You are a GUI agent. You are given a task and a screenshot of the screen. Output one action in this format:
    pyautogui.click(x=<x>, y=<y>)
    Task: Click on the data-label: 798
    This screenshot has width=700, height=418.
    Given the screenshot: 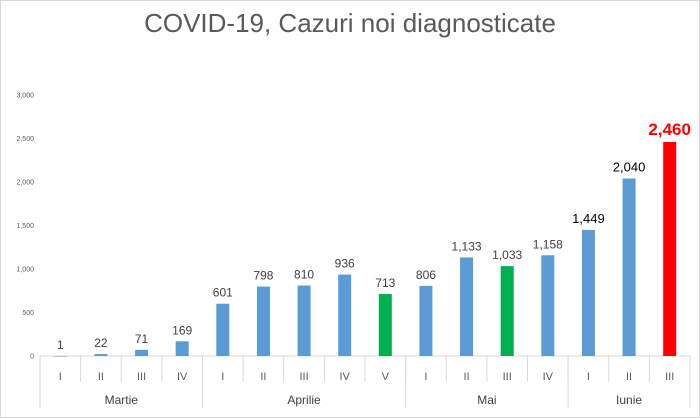 What is the action you would take?
    pyautogui.click(x=263, y=276)
    